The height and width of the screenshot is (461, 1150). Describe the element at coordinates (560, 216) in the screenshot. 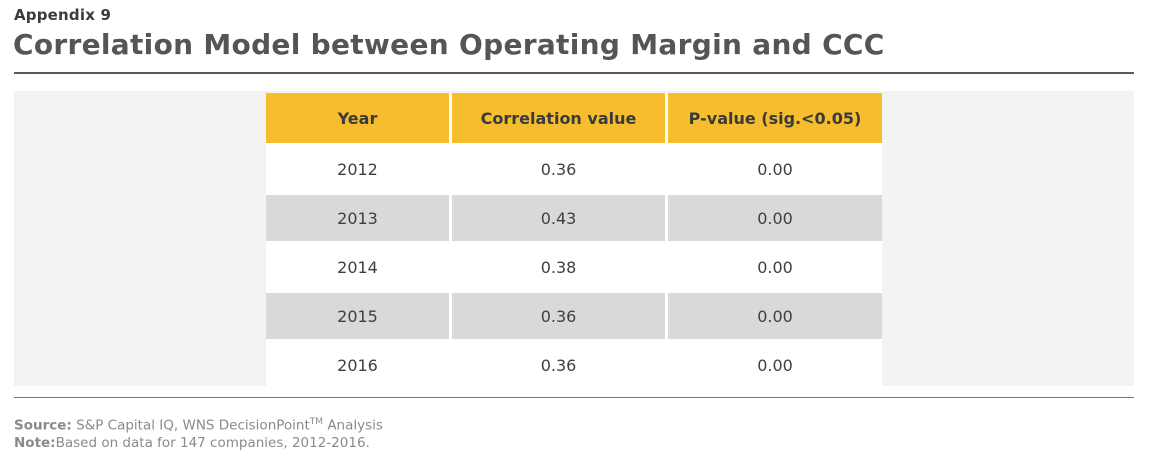

I see `correlation-cell: 0.43` at that location.